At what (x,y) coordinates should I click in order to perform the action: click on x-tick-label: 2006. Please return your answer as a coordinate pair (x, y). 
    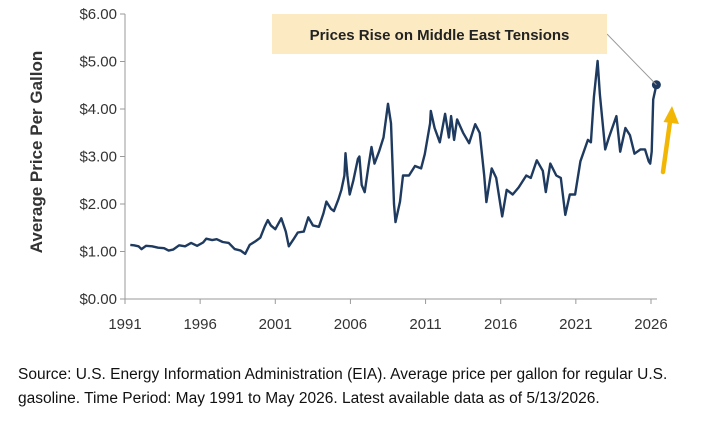
    Looking at the image, I should click on (350, 324).